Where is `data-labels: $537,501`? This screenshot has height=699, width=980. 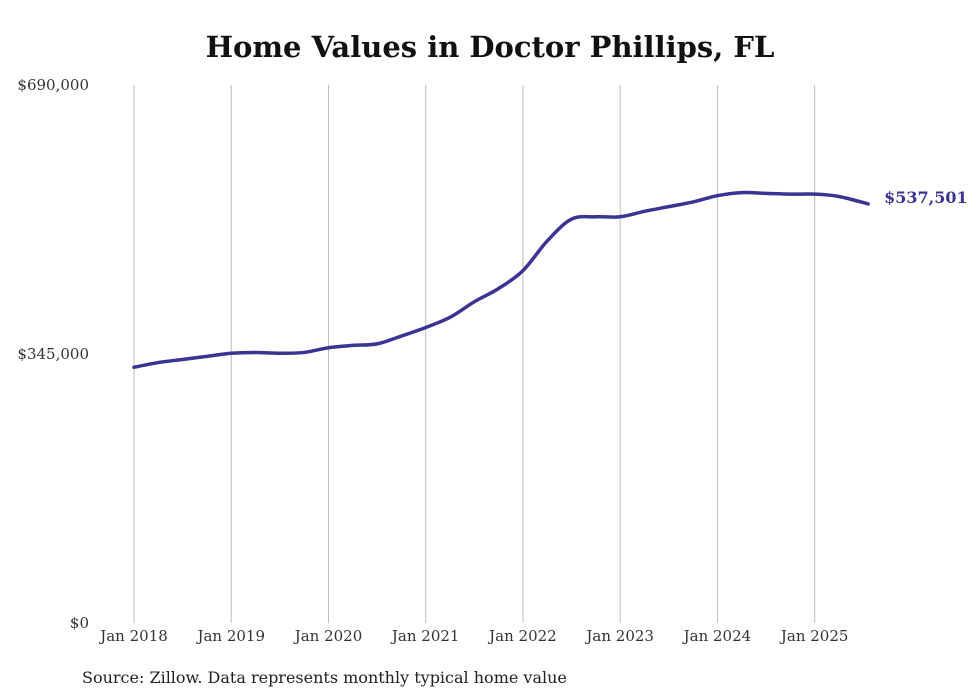 data-labels: $537,501 is located at coordinates (926, 197).